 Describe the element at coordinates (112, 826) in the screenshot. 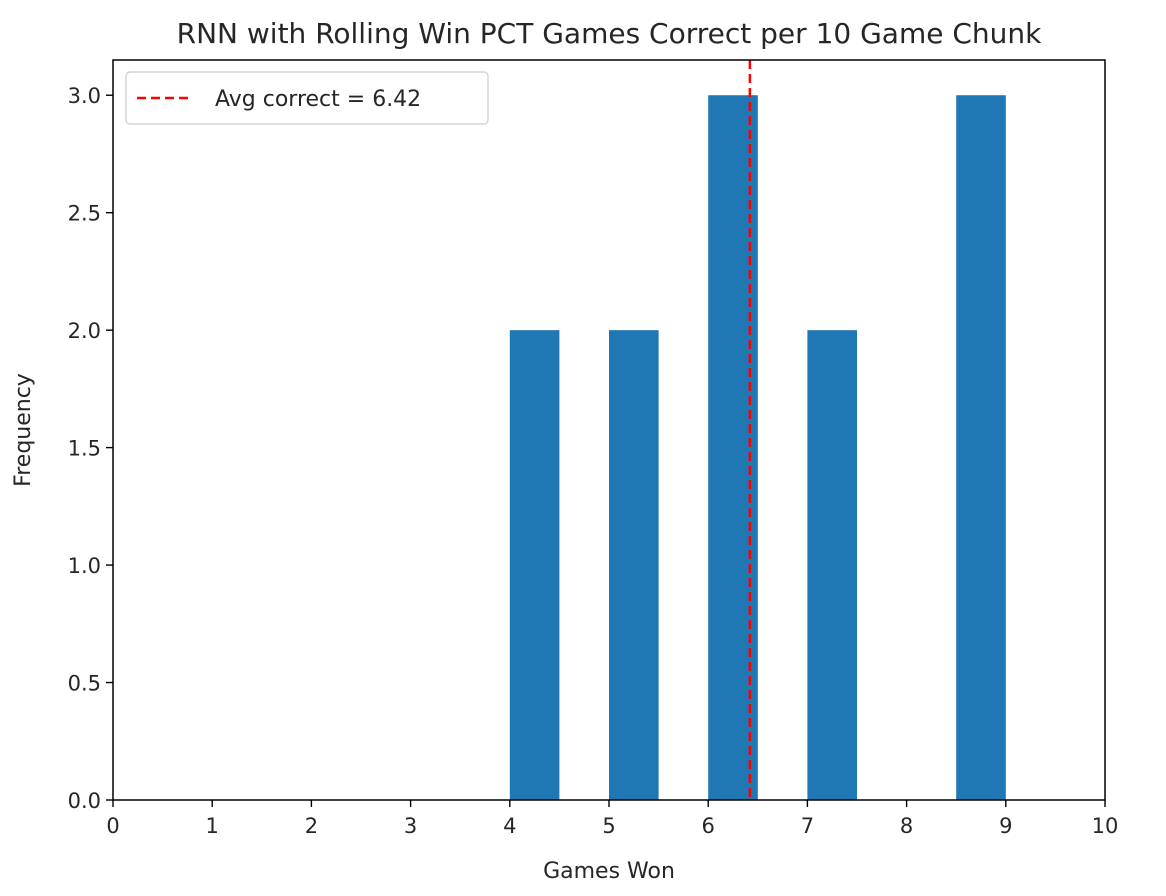

I see `x-tick-label: 0` at that location.